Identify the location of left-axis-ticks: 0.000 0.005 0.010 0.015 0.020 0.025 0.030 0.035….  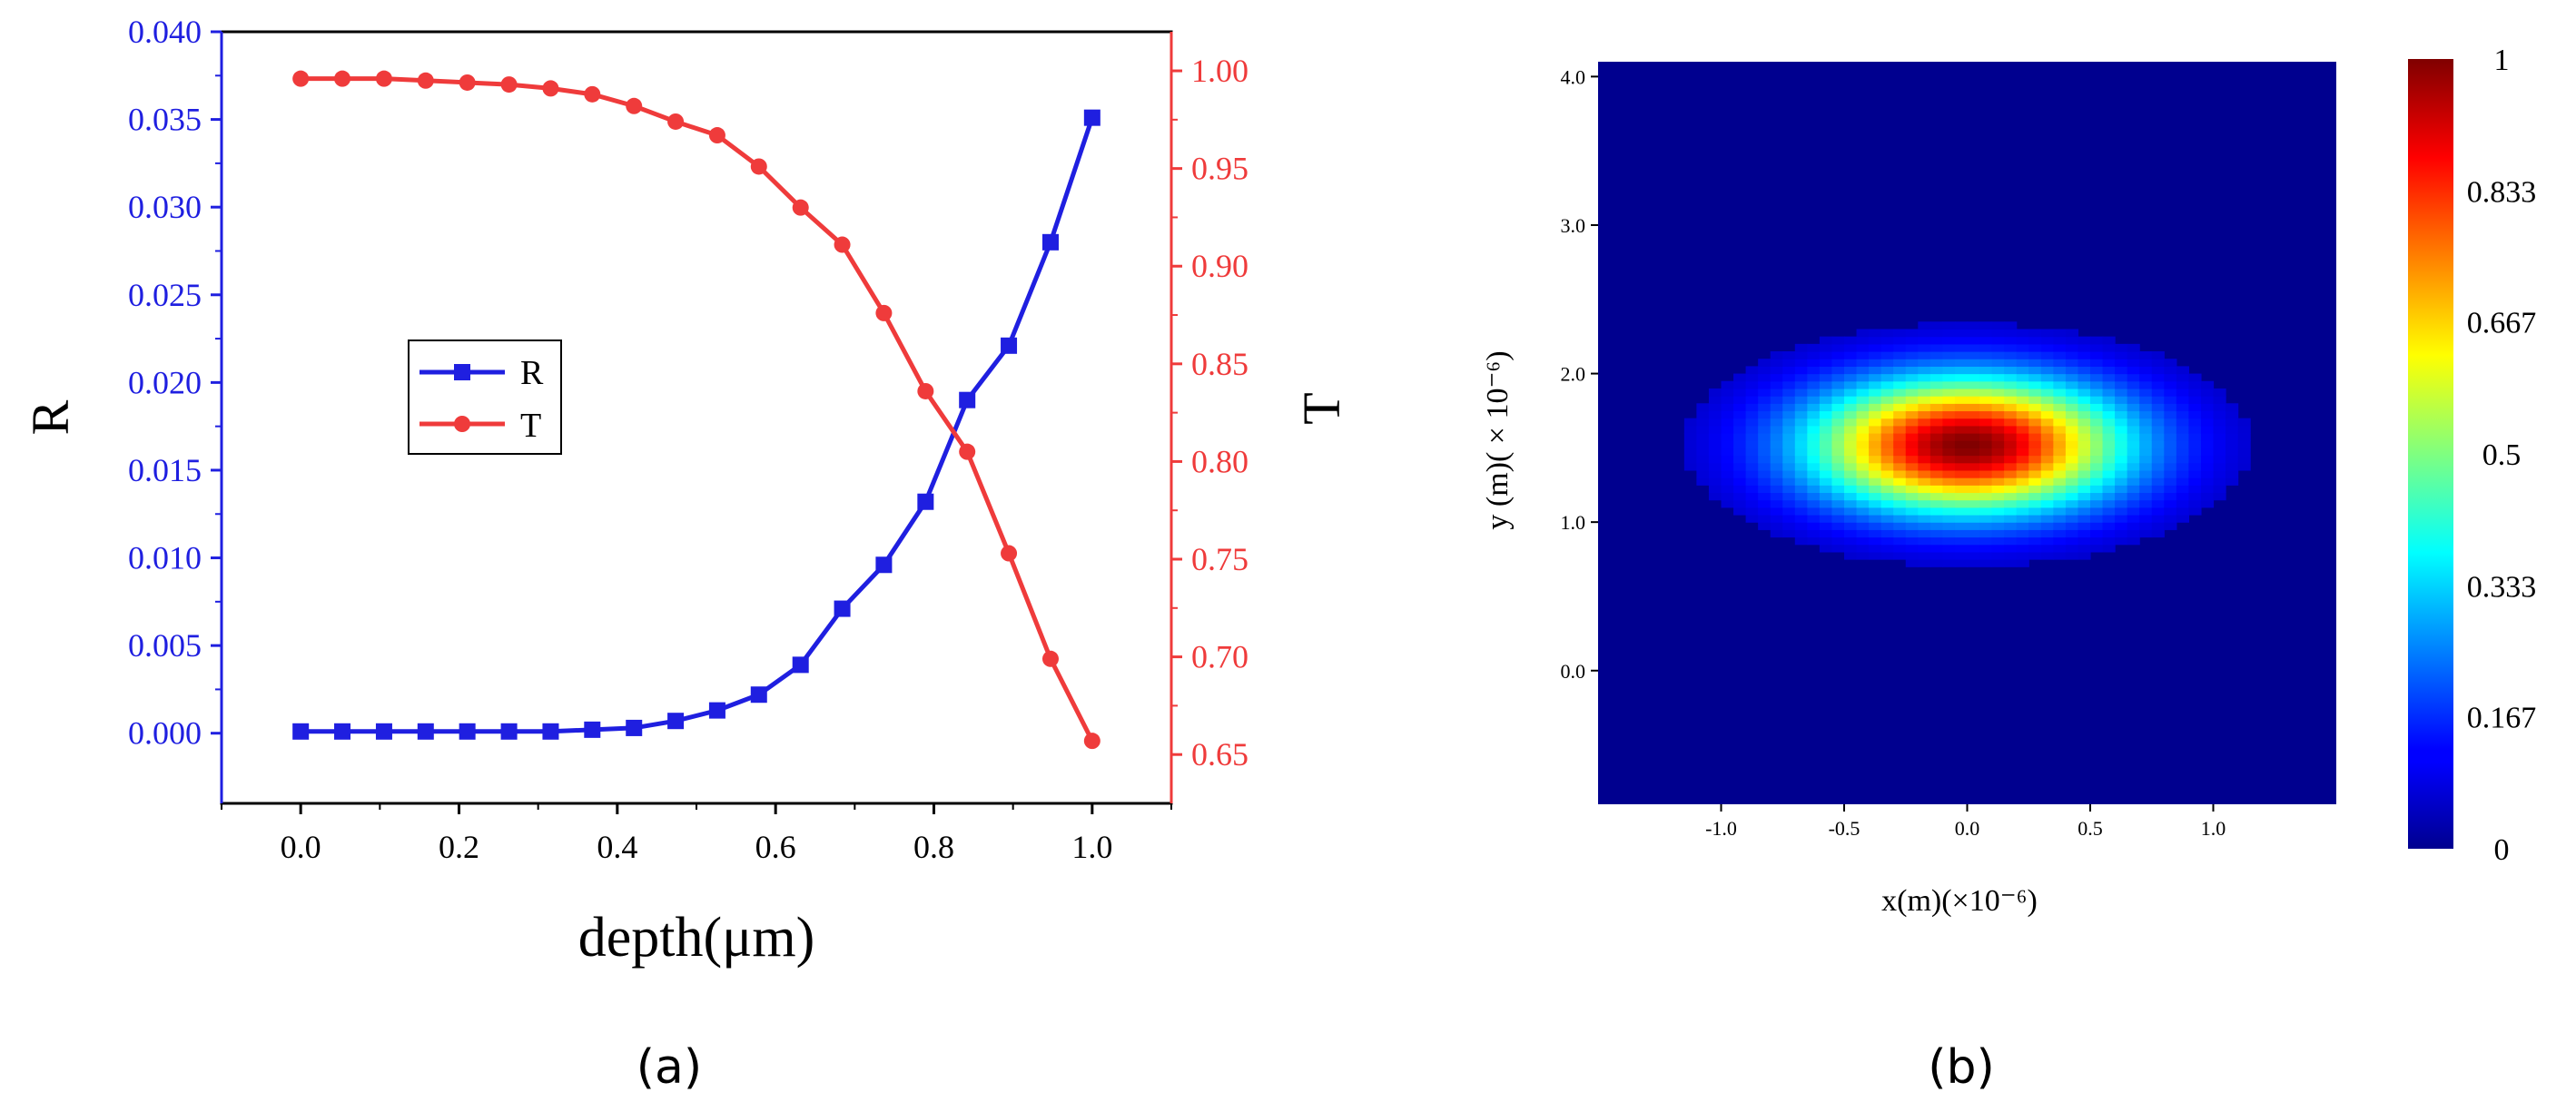
(175, 383).